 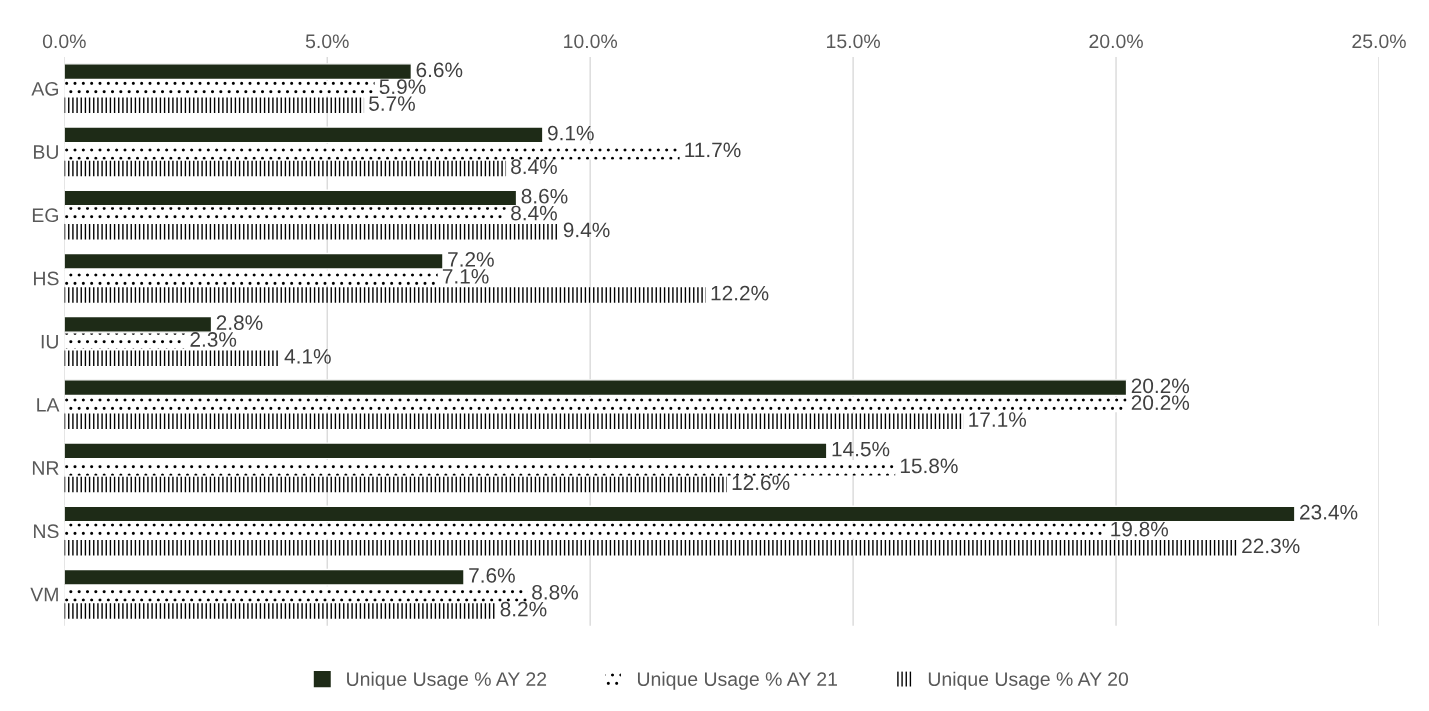 I want to click on x-tick-label: 10.0%, so click(x=591, y=41).